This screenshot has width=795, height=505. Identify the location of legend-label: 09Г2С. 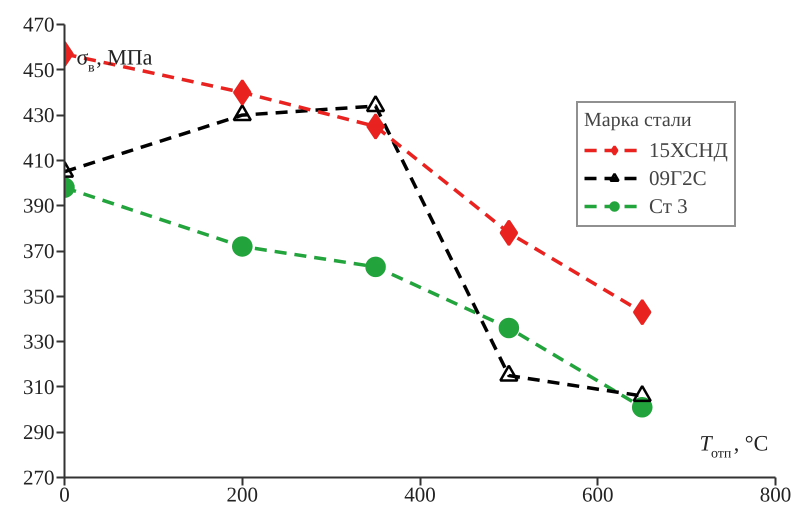
(678, 178).